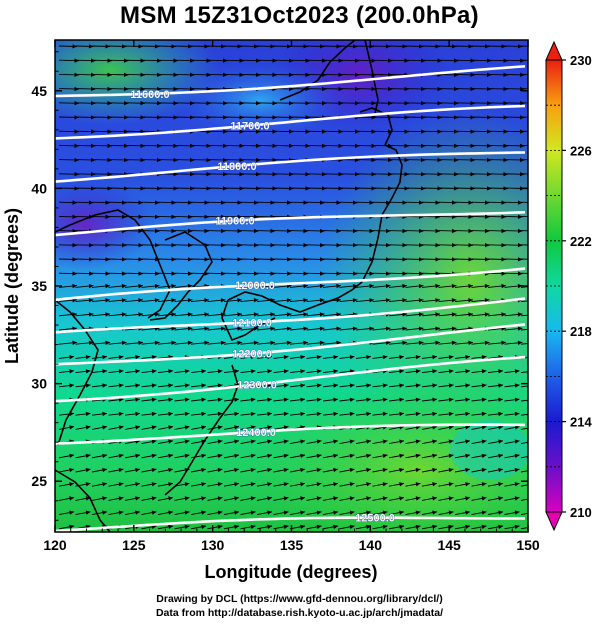 The width and height of the screenshot is (599, 625). What do you see at coordinates (234, 222) in the screenshot?
I see `contour-label: 11900.0` at bounding box center [234, 222].